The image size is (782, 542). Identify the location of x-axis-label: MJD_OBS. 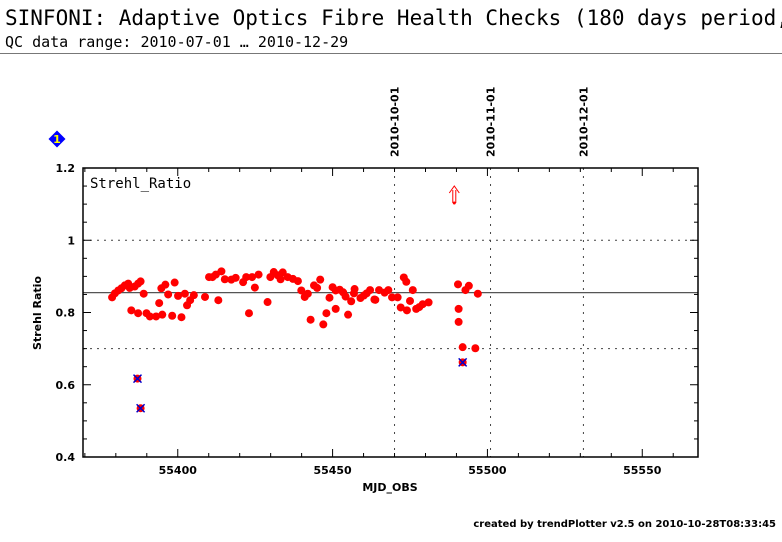
(389, 487).